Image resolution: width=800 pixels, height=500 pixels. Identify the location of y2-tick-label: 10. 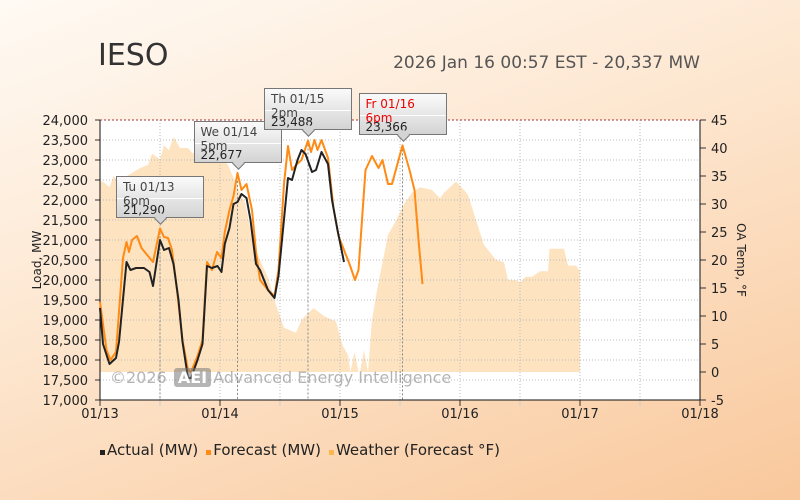
(719, 317).